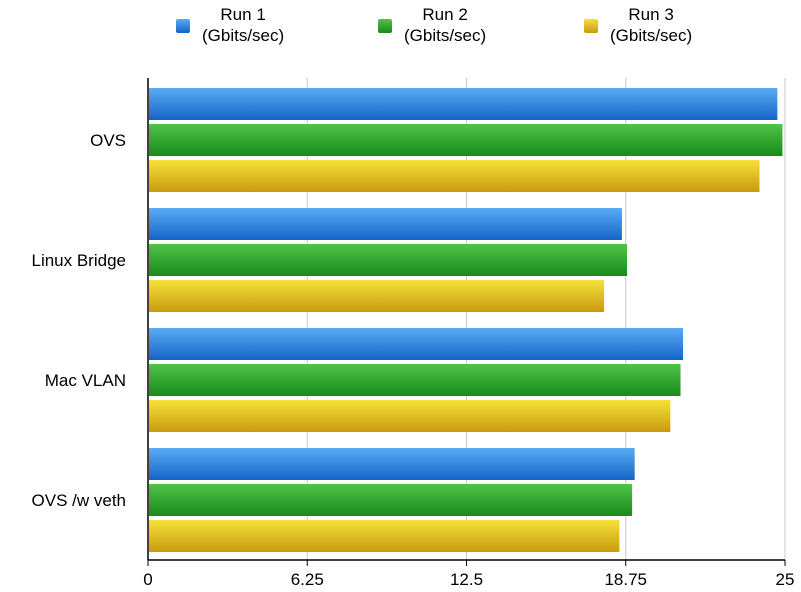 This screenshot has width=801, height=592. Describe the element at coordinates (79, 500) in the screenshot. I see `category-label: OVS /w veth` at that location.